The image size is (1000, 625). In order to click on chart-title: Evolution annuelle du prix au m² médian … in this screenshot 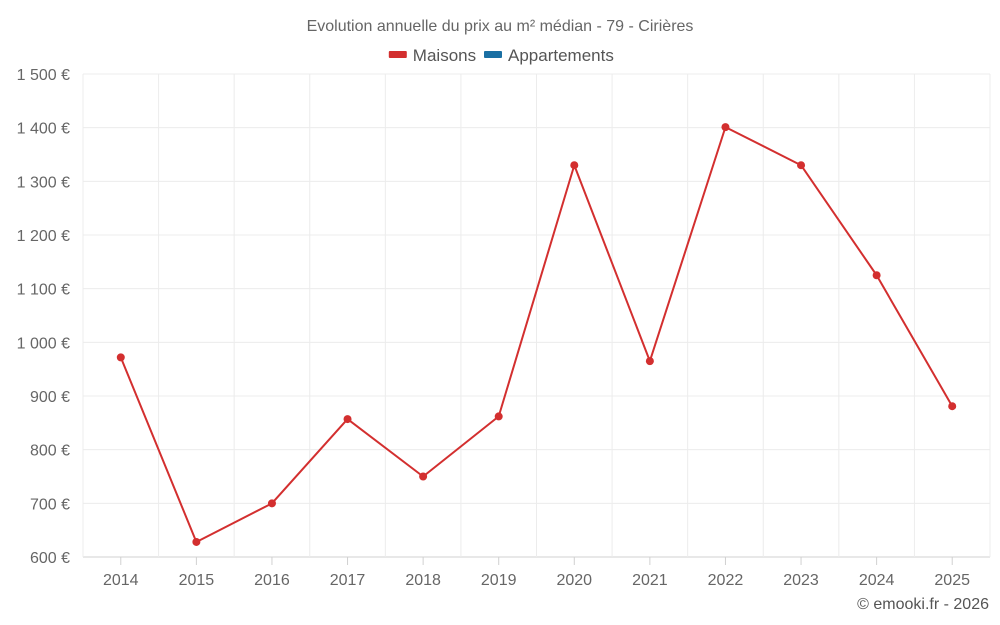, I will do `click(500, 26)`.